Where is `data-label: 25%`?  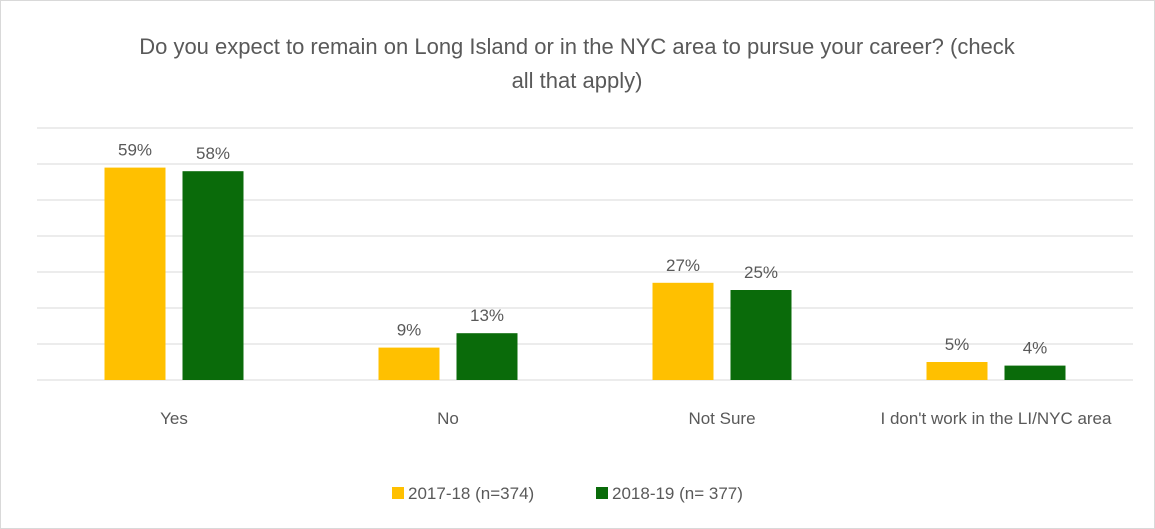
data-label: 25% is located at coordinates (761, 272).